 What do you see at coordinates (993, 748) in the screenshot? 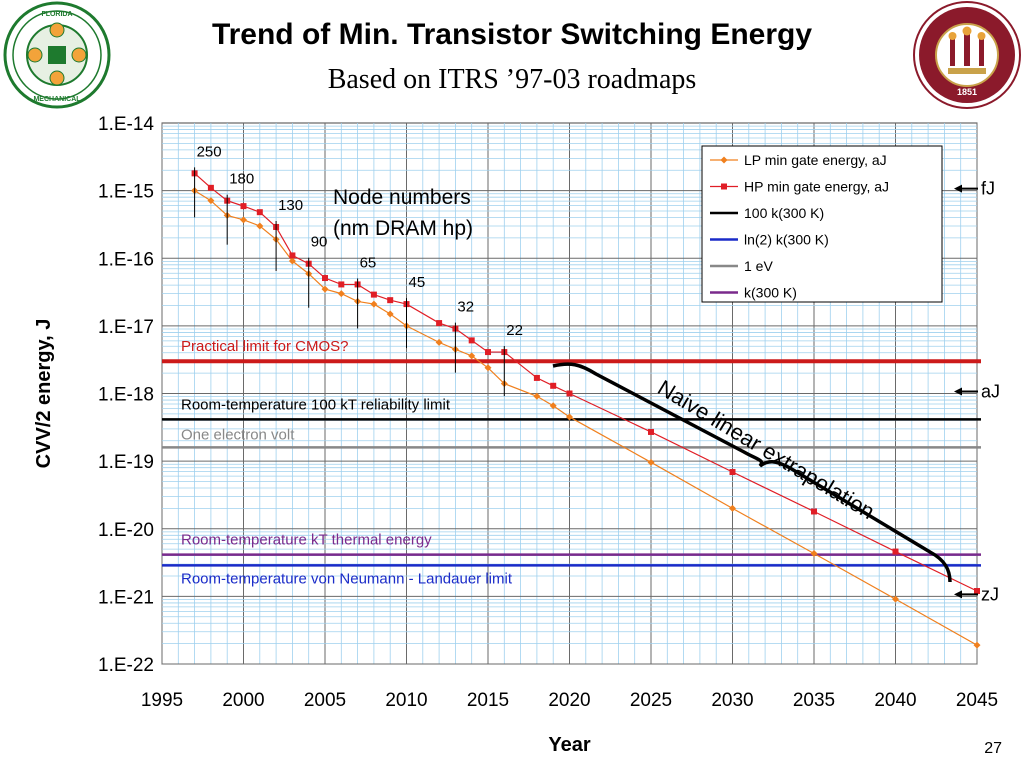
I see `slide-number: 27` at bounding box center [993, 748].